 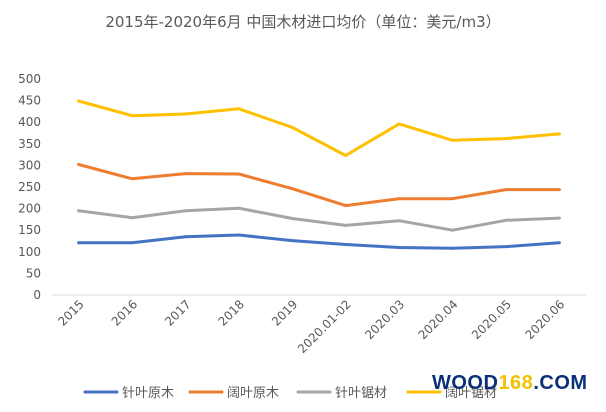 I want to click on x-tick-label: 2020.04, so click(x=438, y=319).